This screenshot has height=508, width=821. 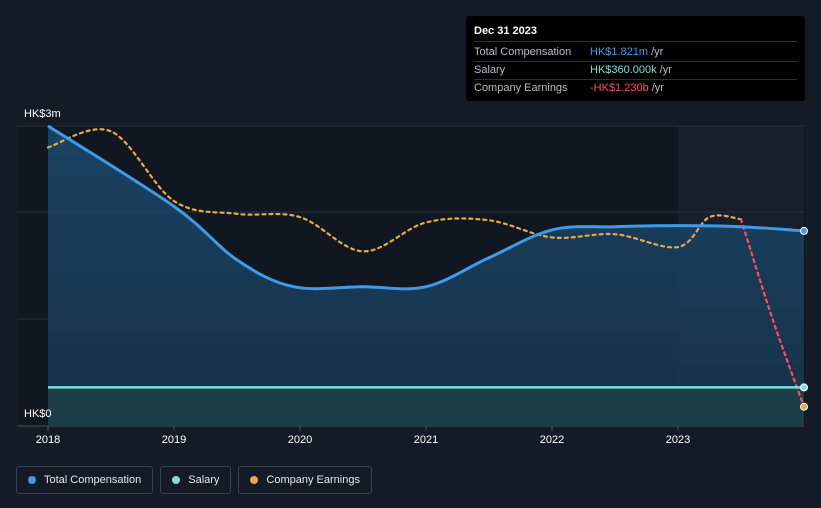 What do you see at coordinates (426, 440) in the screenshot?
I see `x-tick-label: 2021` at bounding box center [426, 440].